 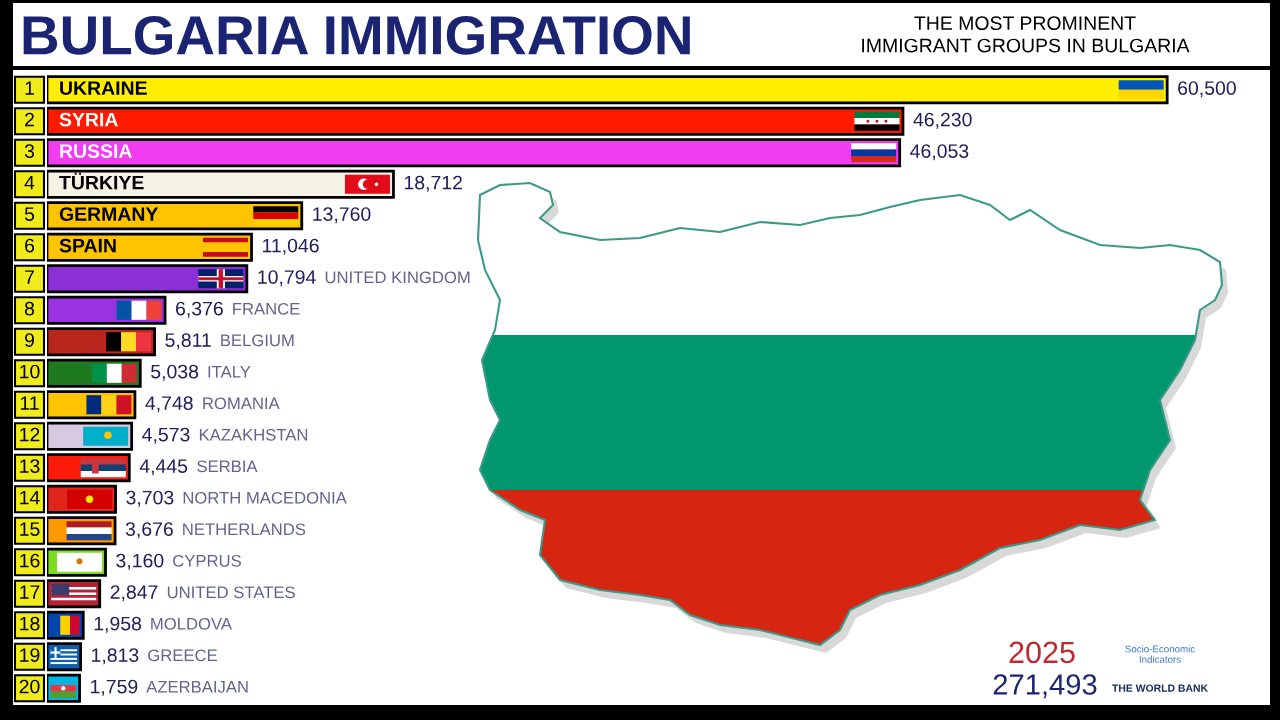 What do you see at coordinates (257, 340) in the screenshot?
I see `y-tick-label: BELGIUM` at bounding box center [257, 340].